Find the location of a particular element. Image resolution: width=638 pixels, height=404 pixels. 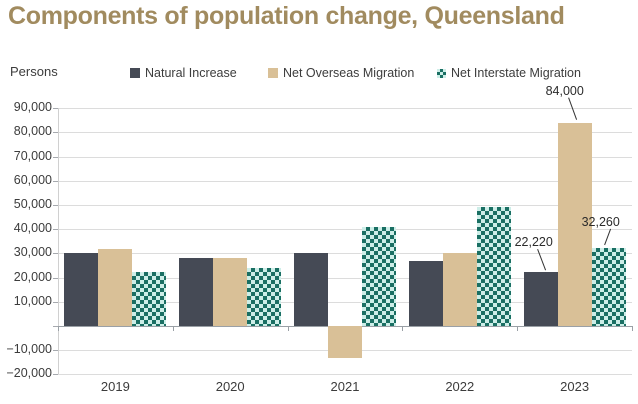

x-axis-label-2023: 2023 is located at coordinates (575, 386).